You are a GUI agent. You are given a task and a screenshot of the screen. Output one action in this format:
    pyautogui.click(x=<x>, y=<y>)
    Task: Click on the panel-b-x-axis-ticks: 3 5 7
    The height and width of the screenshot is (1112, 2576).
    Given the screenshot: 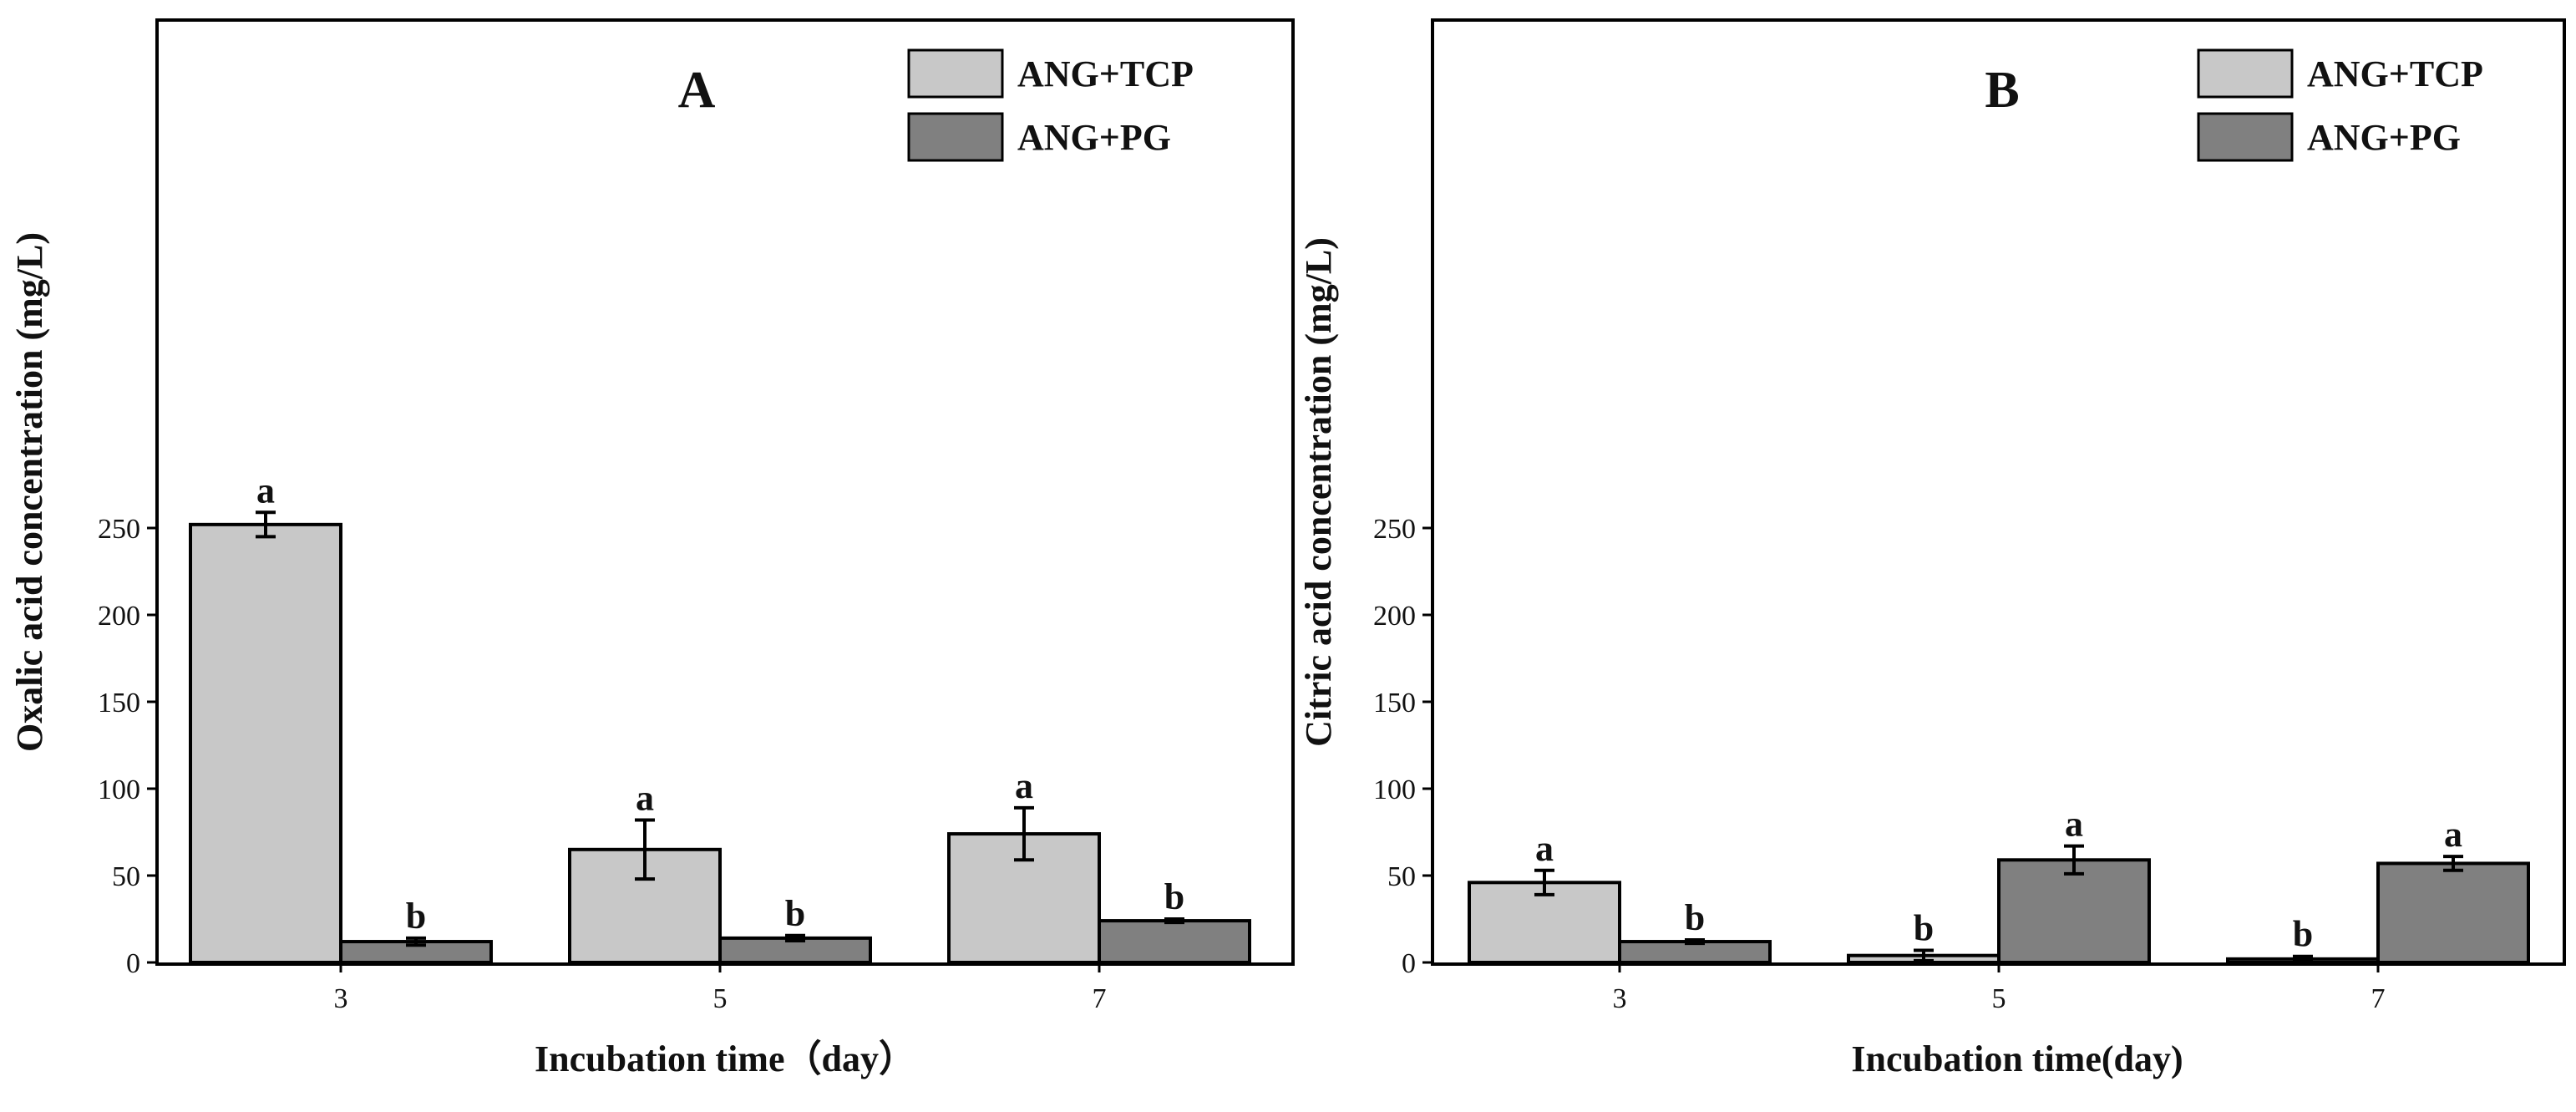 What is the action you would take?
    pyautogui.click(x=2000, y=988)
    